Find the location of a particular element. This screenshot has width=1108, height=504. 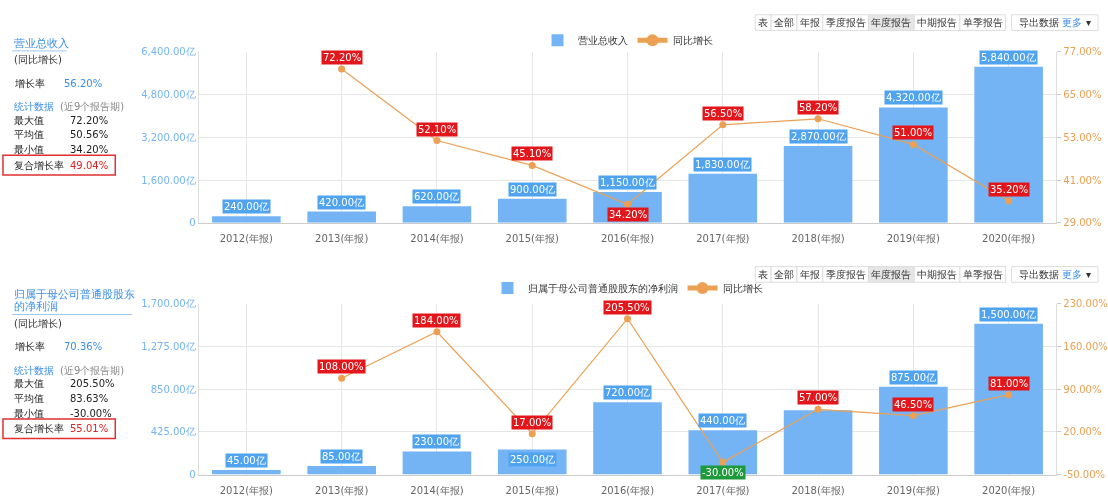

data-label: 2,870.00亿 is located at coordinates (818, 136).